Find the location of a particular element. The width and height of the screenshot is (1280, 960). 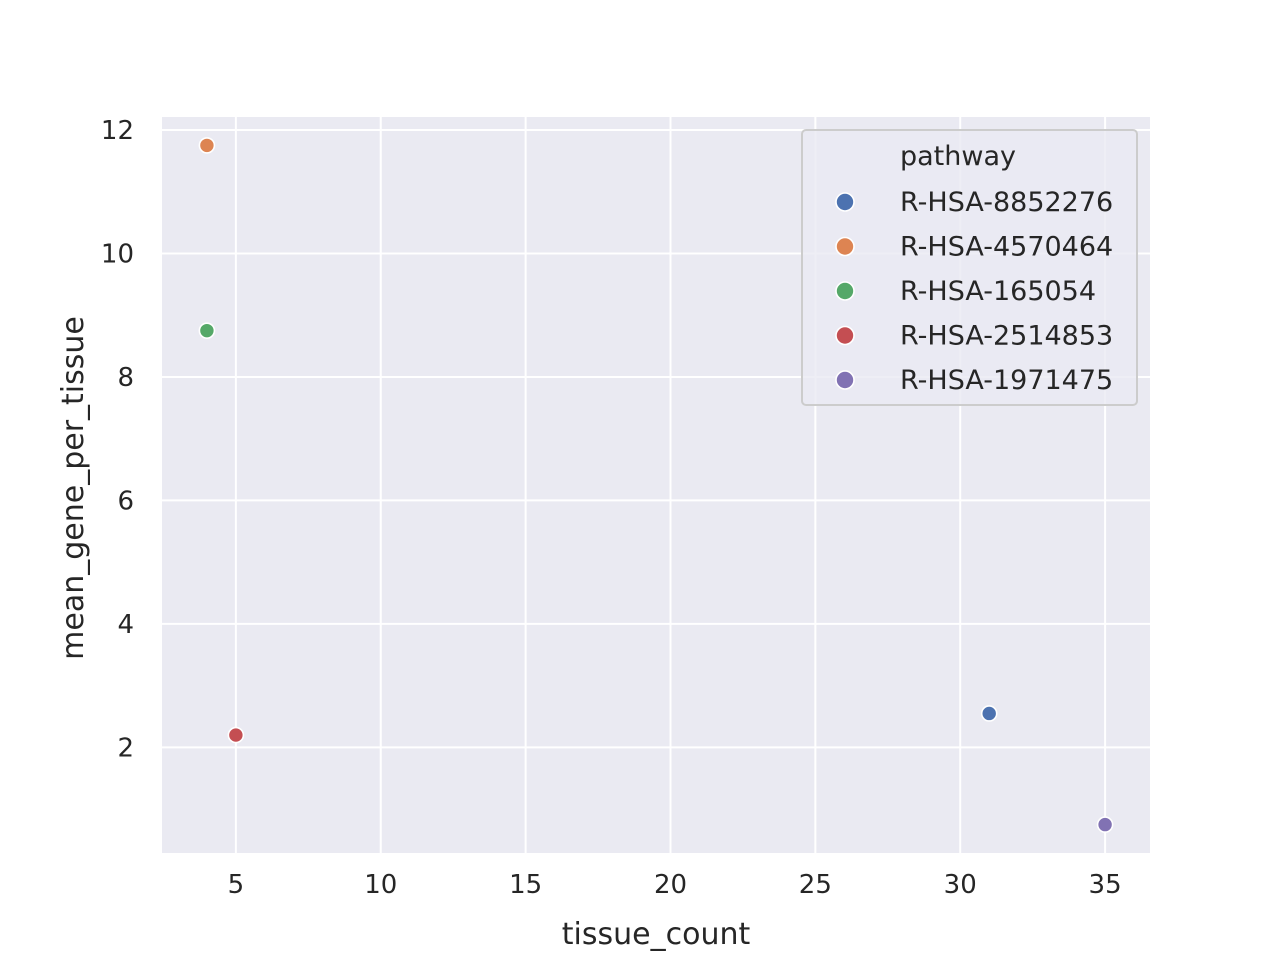

y-tick-label: 12 is located at coordinates (117, 131).